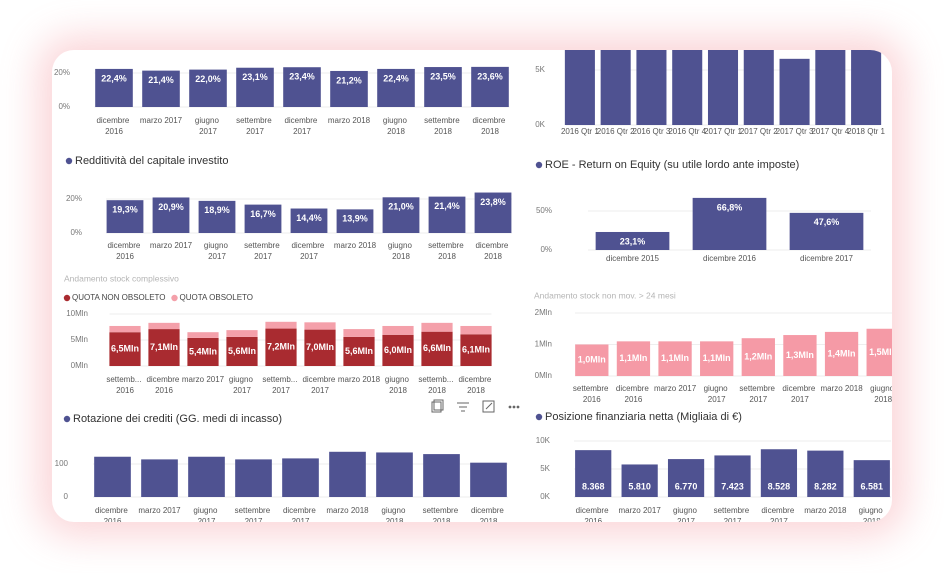  Describe the element at coordinates (616, 131) in the screenshot. I see `x-tick-label: 2016 Qtr 2` at that location.